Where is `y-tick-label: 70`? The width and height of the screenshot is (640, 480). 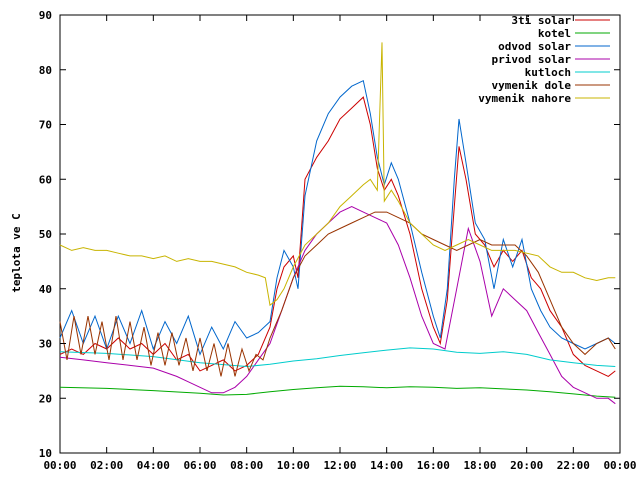 y-tick-label: 70 is located at coordinates (45, 125).